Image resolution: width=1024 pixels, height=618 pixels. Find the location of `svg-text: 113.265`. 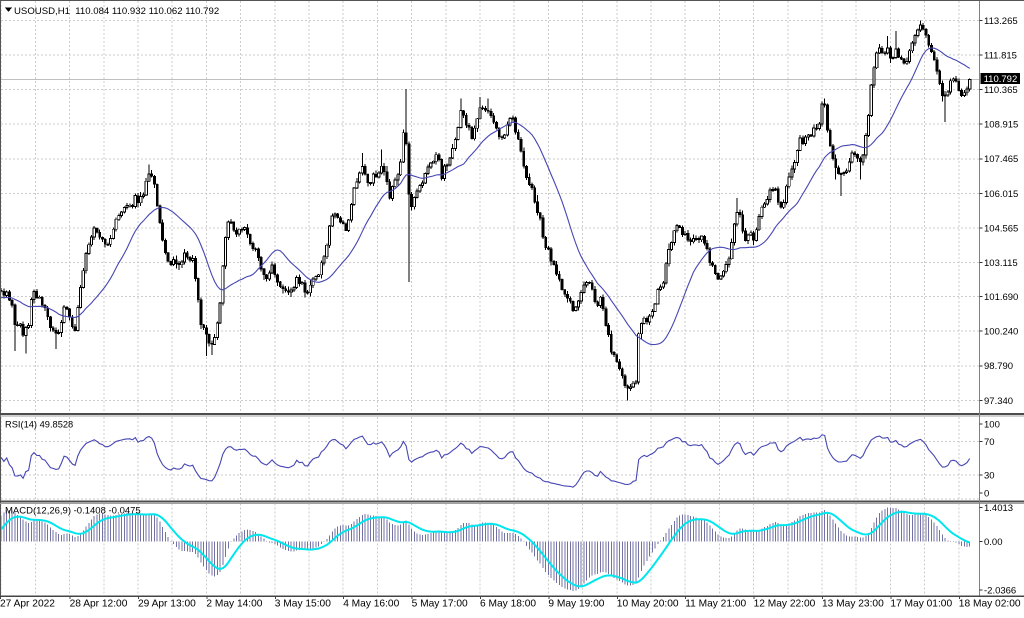

svg-text: 113.265 is located at coordinates (1001, 21).